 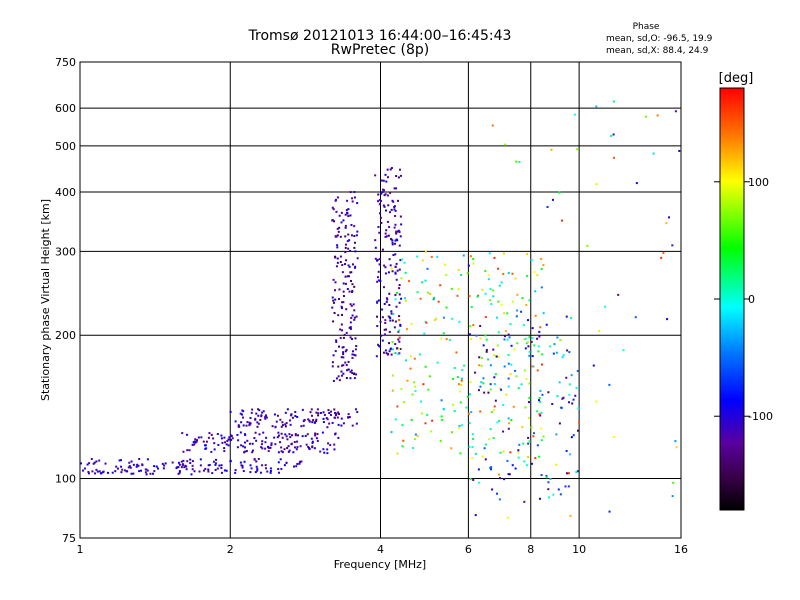 What do you see at coordinates (760, 416) in the screenshot?
I see `colorbar-tick-label: -100` at bounding box center [760, 416].